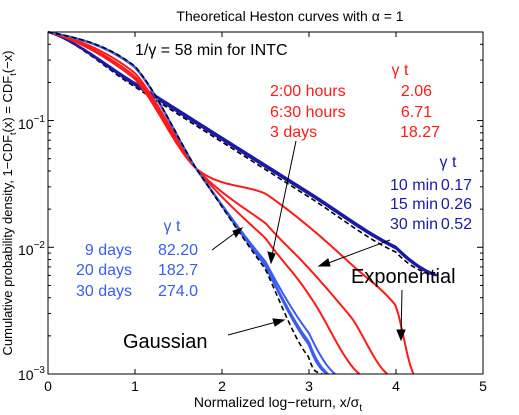  I want to click on arrow-red-group, so click(282, 202).